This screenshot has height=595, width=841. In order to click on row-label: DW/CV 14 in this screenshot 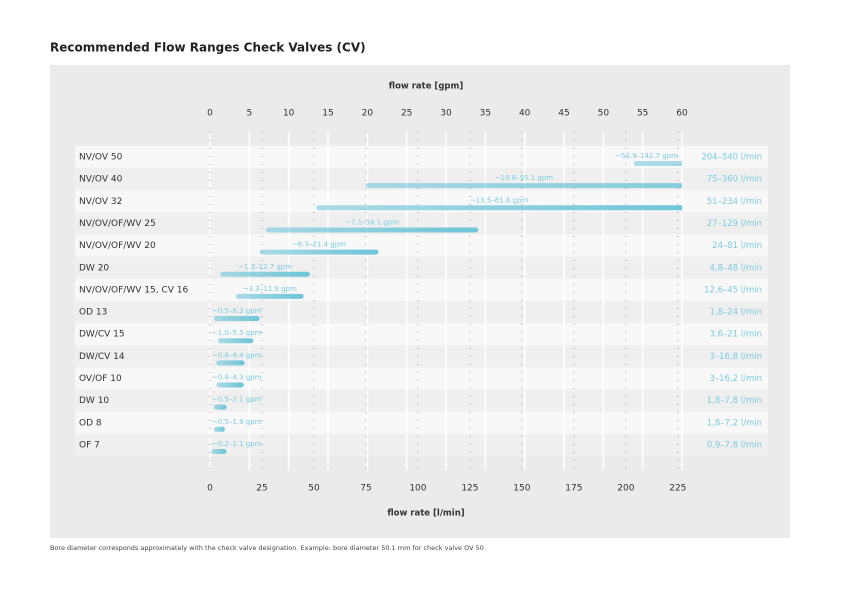, I will do `click(102, 357)`.